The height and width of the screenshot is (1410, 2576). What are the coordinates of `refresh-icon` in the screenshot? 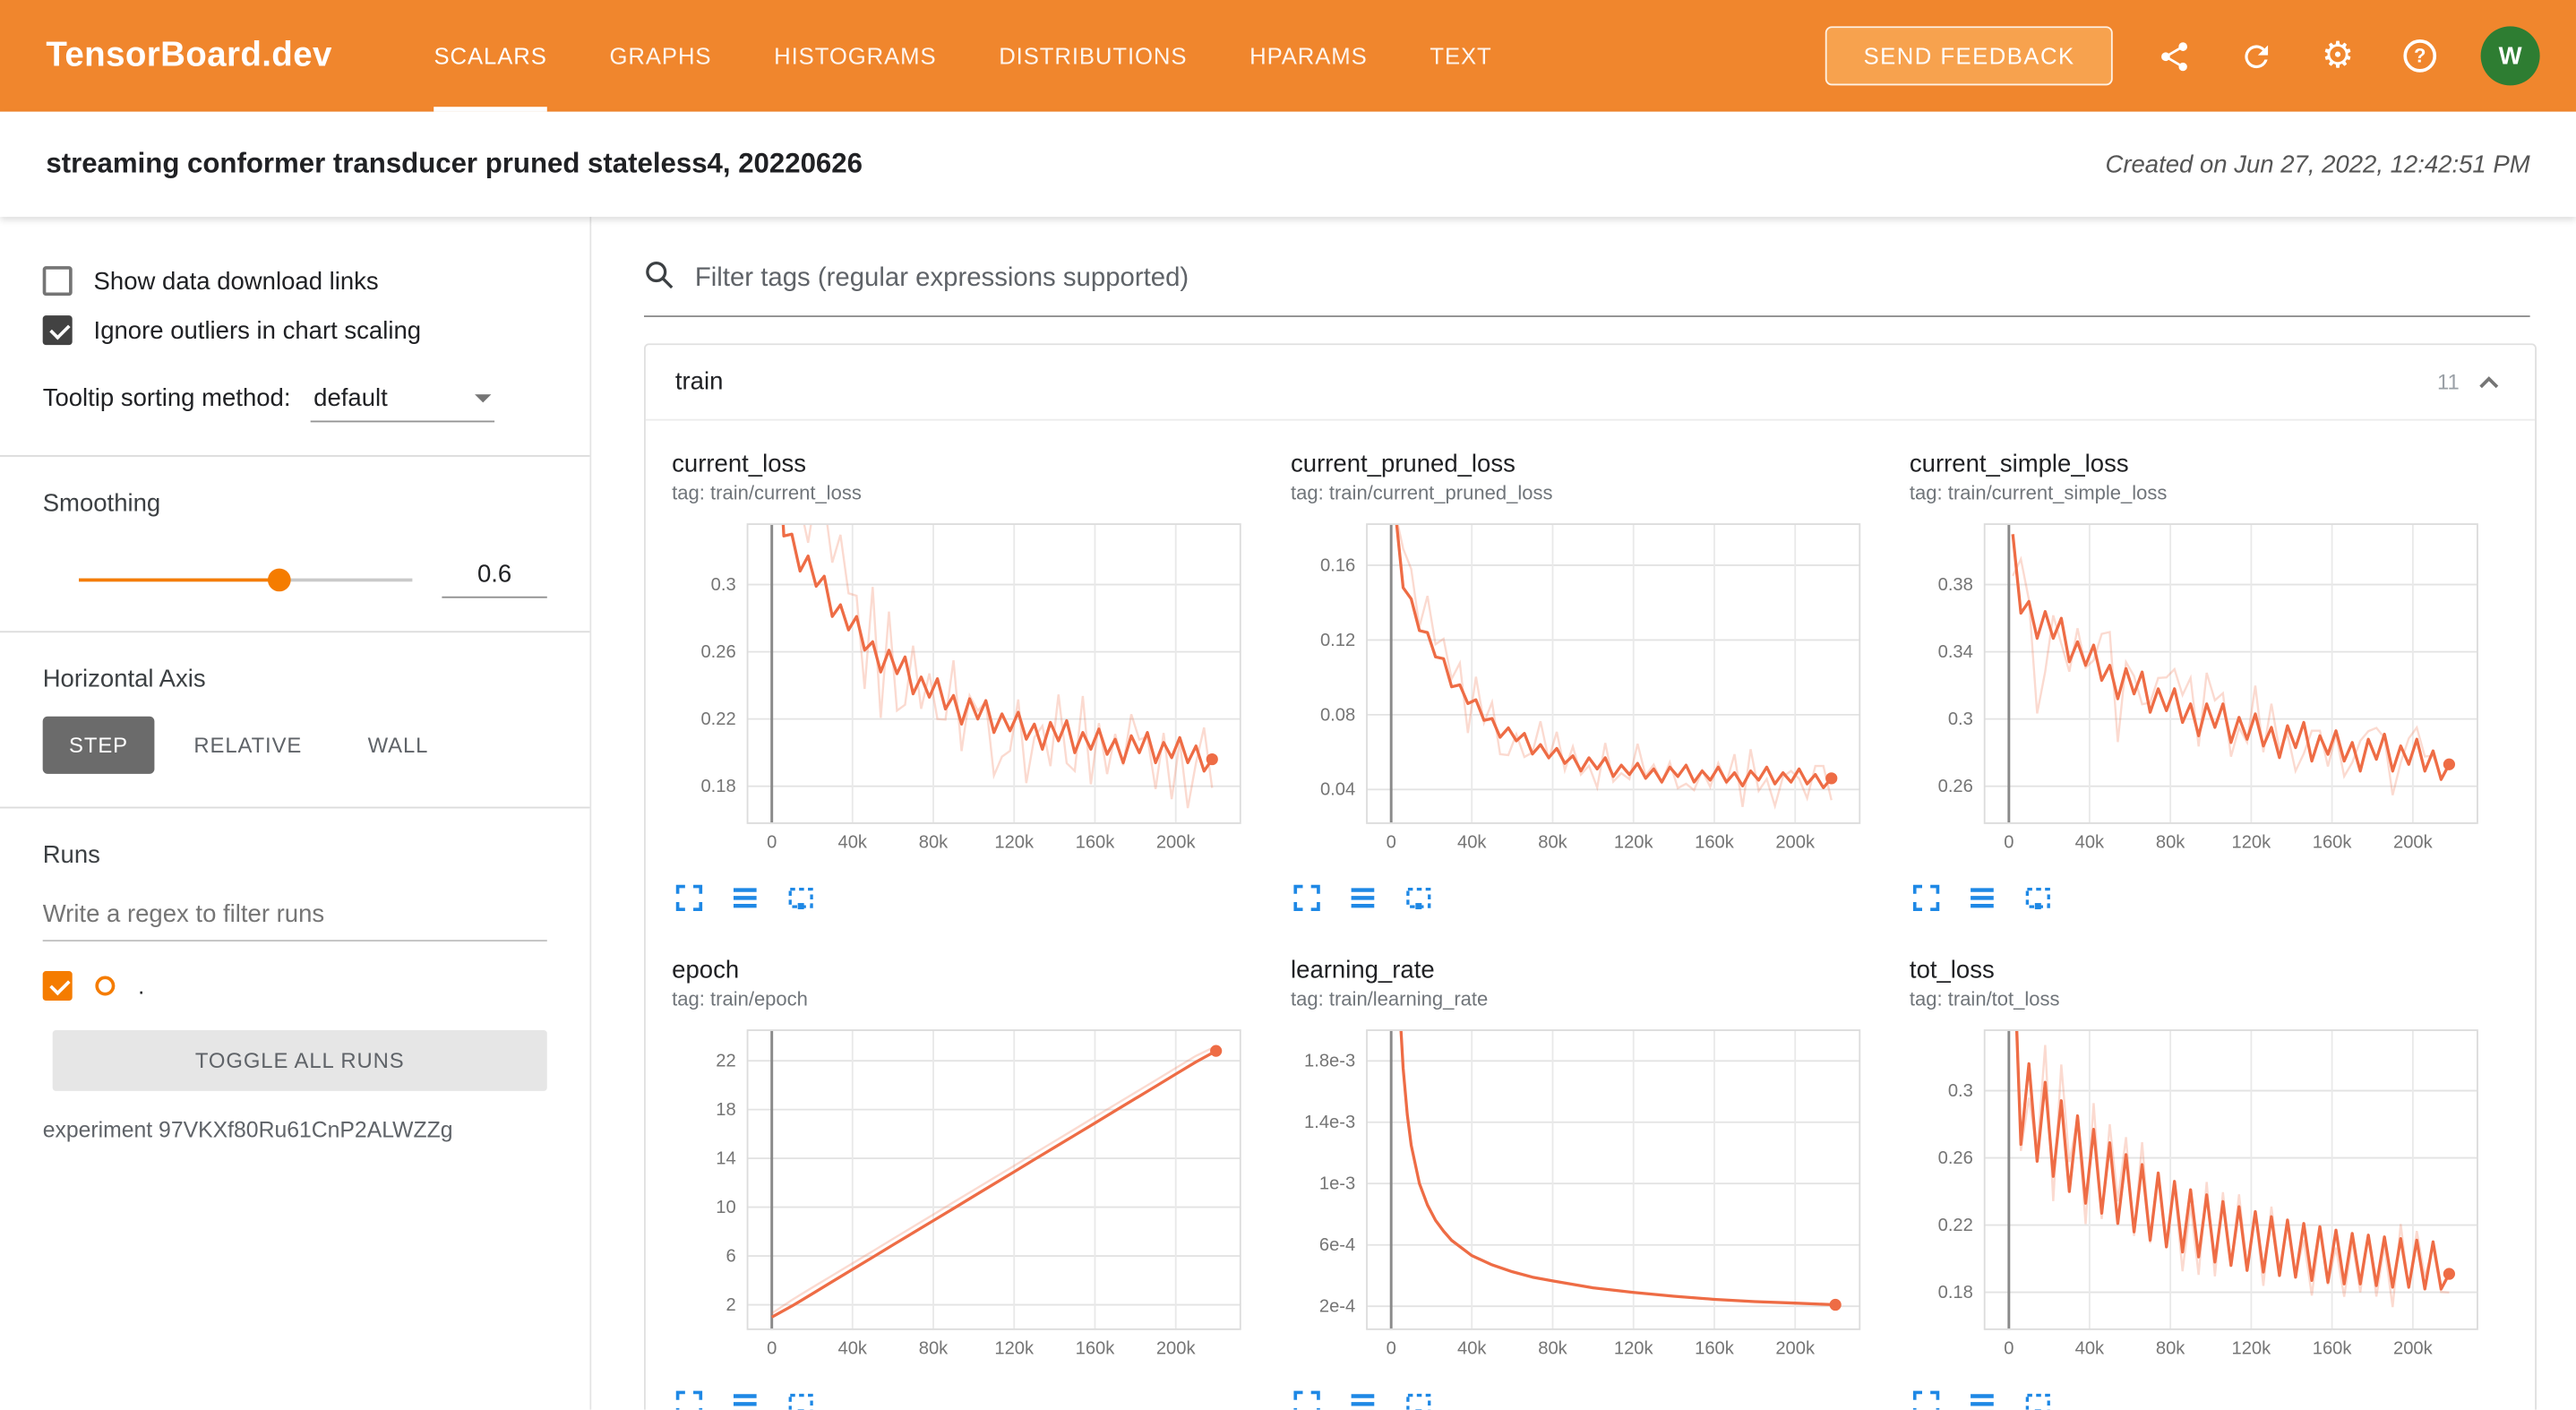 It's located at (2255, 56).